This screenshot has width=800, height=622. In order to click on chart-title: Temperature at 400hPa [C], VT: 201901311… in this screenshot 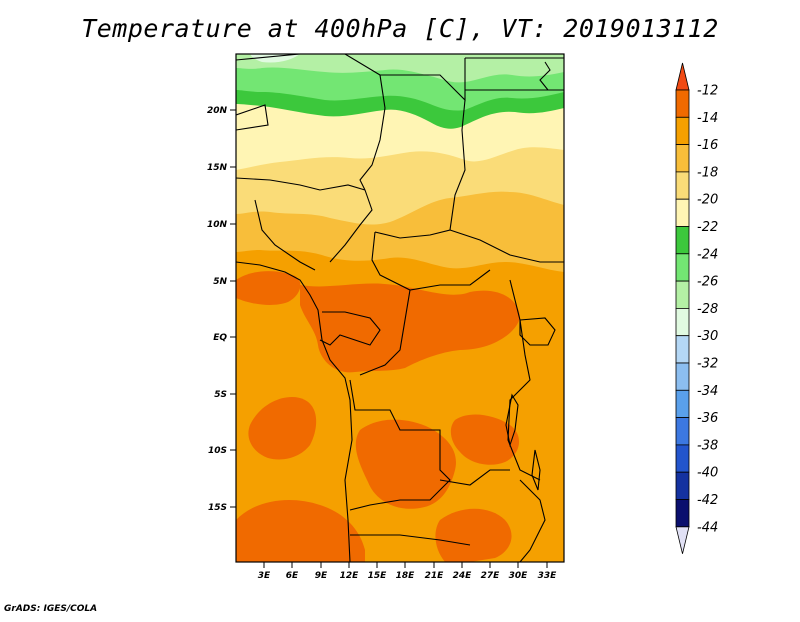, I will do `click(400, 28)`.